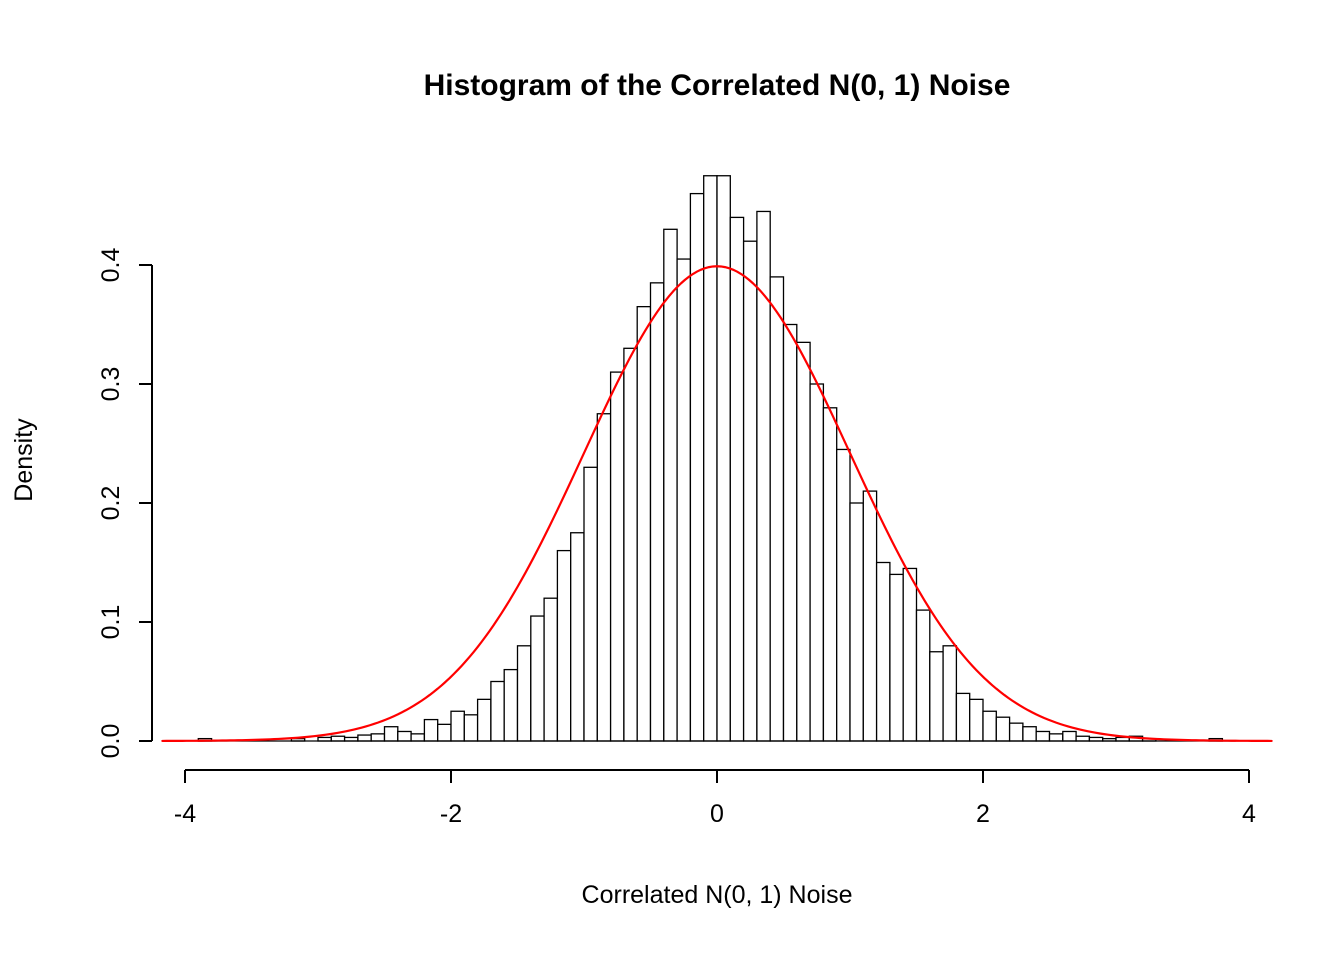 The image size is (1344, 960). I want to click on y-tick-label: 0.2, so click(111, 503).